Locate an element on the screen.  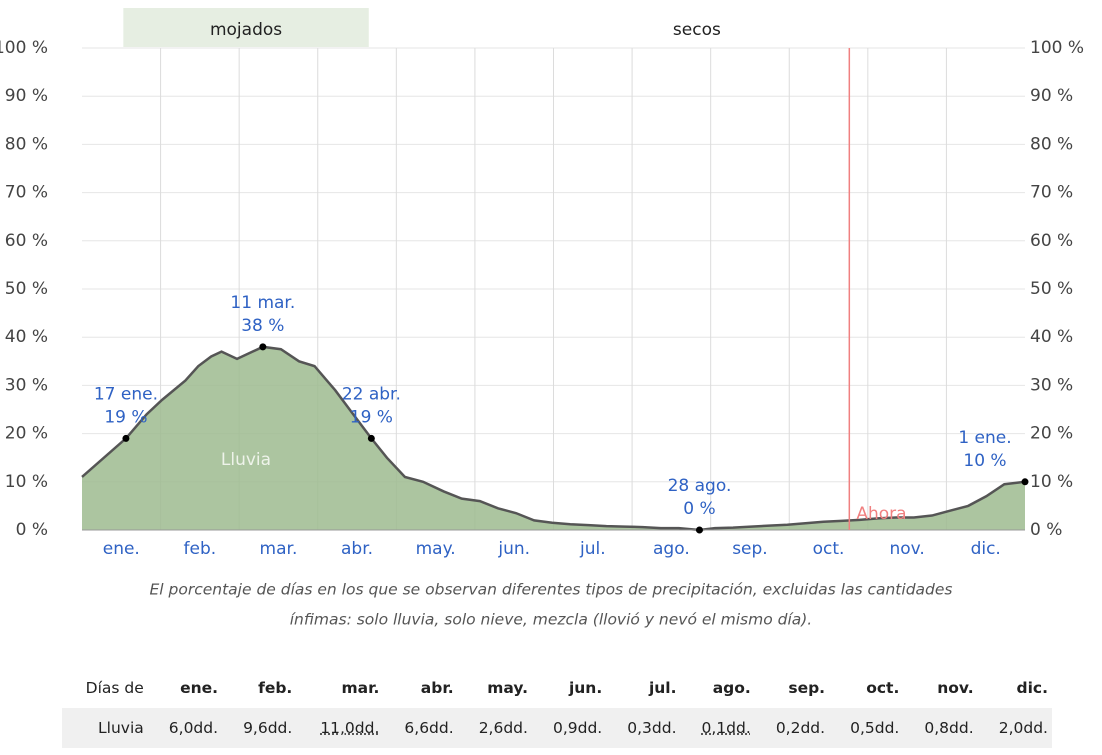
table-cell: 0,8dd. is located at coordinates (940, 728).